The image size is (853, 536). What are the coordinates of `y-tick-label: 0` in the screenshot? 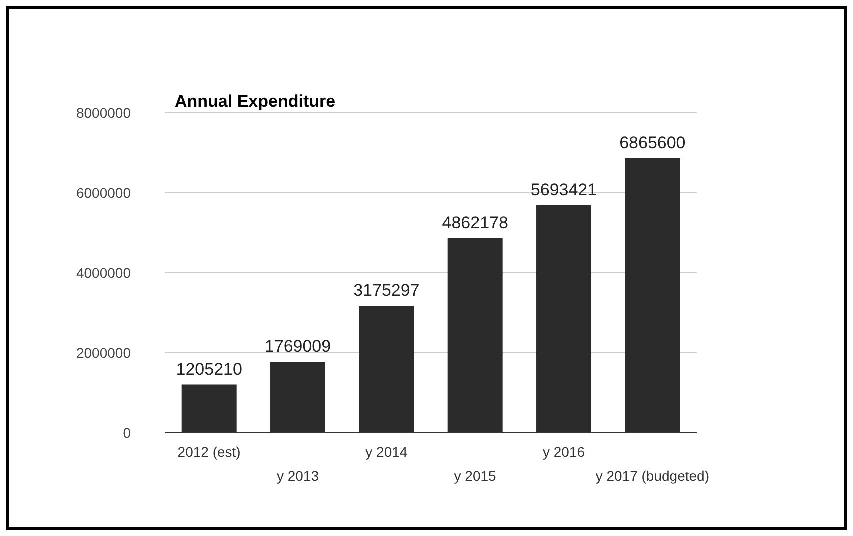 It's located at (127, 432).